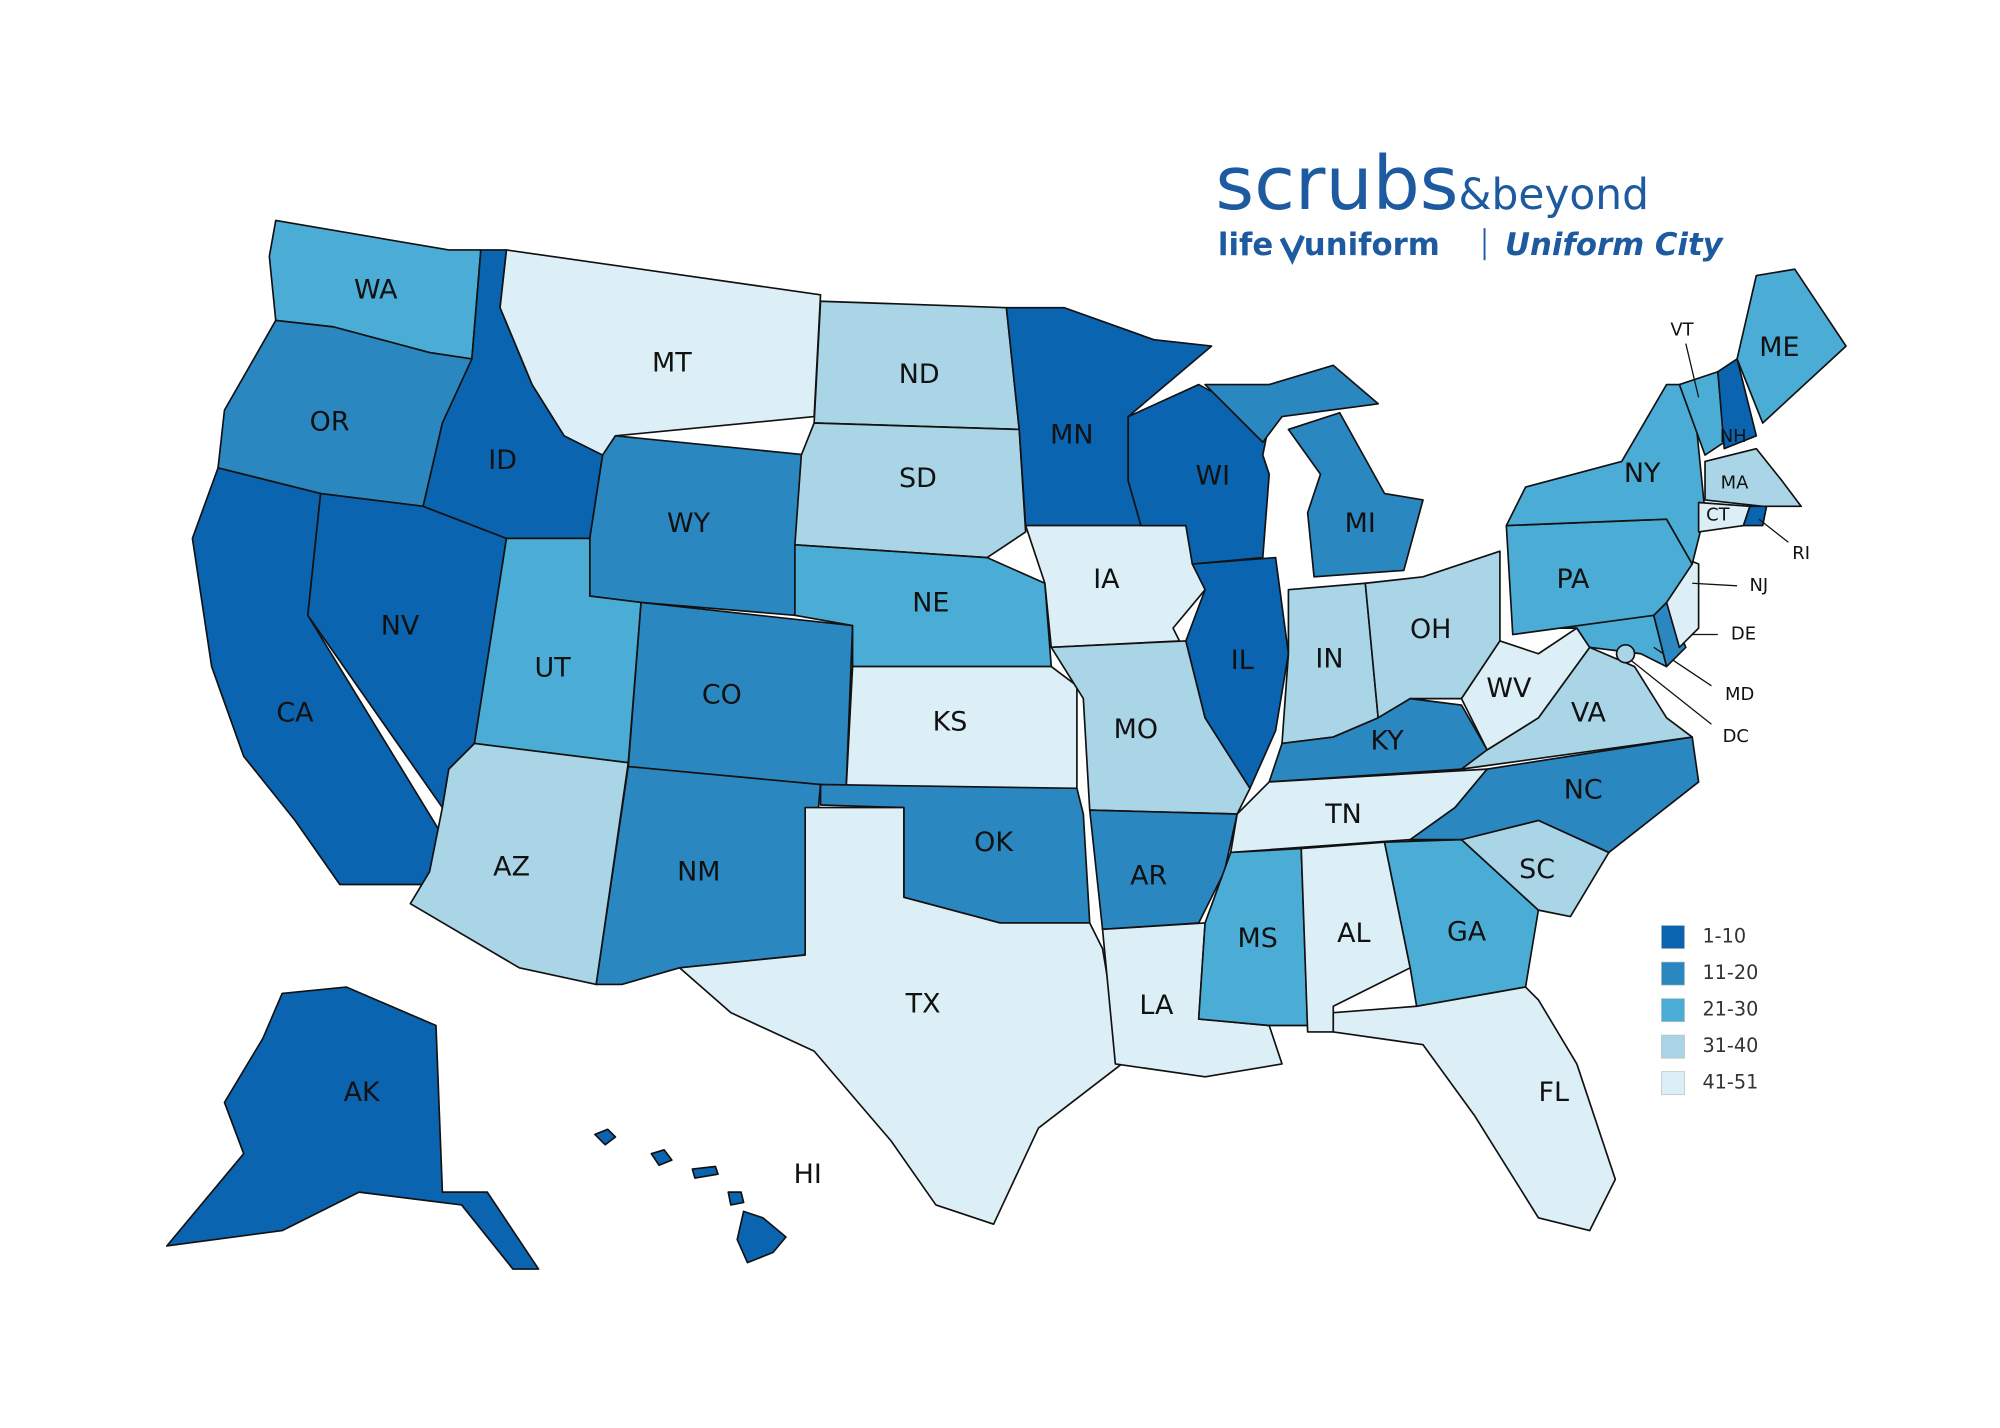 This screenshot has height=1428, width=2000. What do you see at coordinates (1353, 933) in the screenshot?
I see `state-label: AL` at bounding box center [1353, 933].